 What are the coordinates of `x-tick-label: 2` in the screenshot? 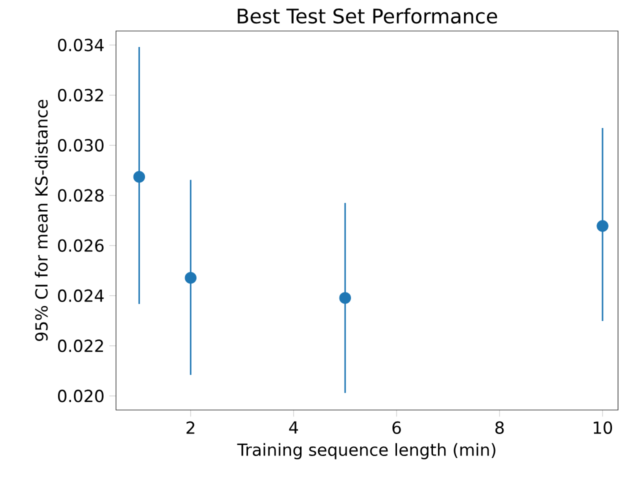 It's located at (190, 427).